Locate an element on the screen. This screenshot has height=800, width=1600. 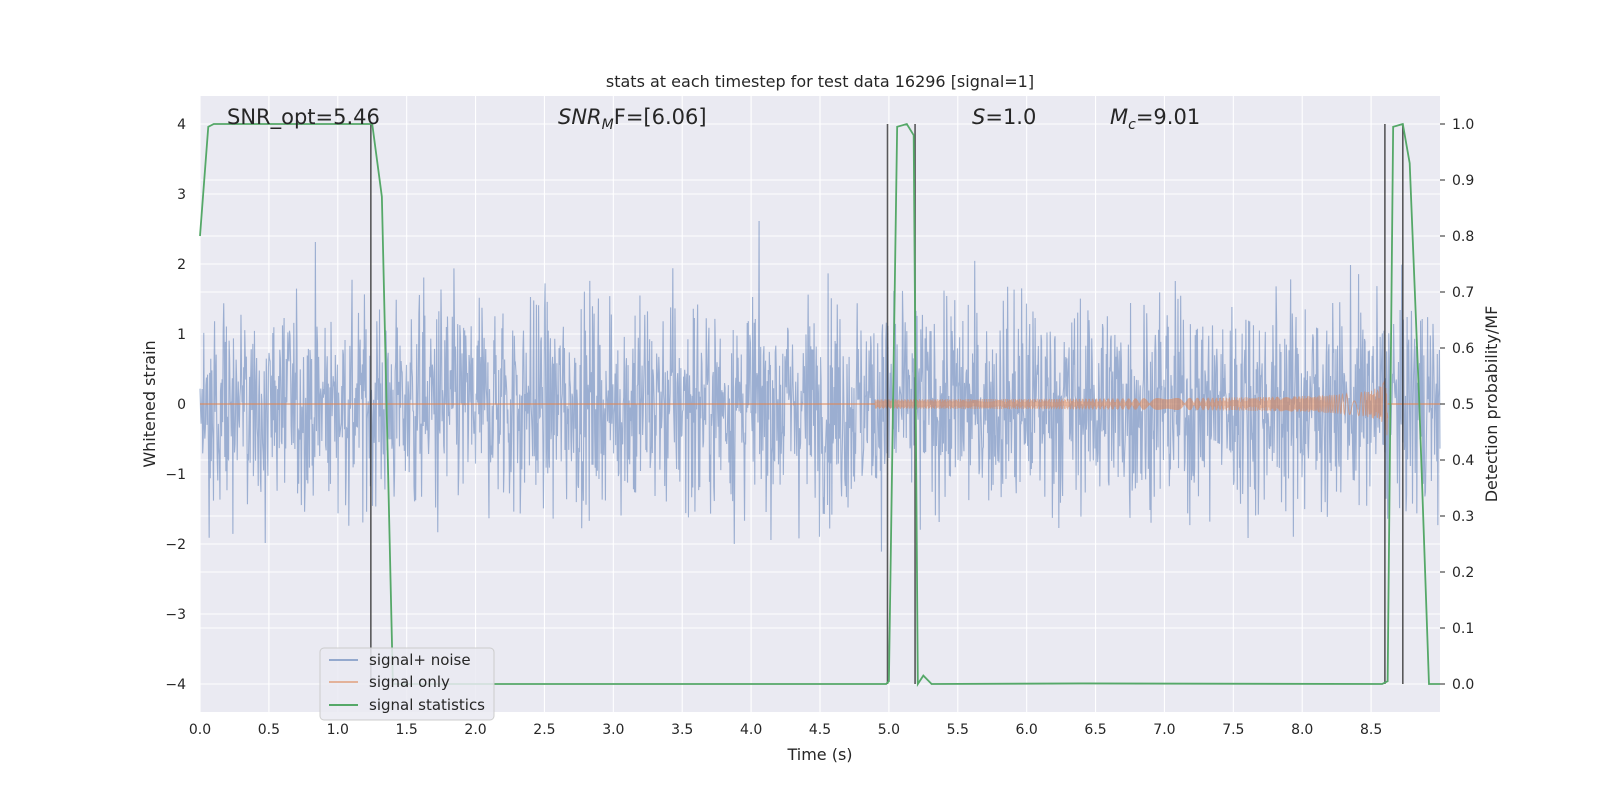
y2-tick-label: 0.8 is located at coordinates (1463, 237).